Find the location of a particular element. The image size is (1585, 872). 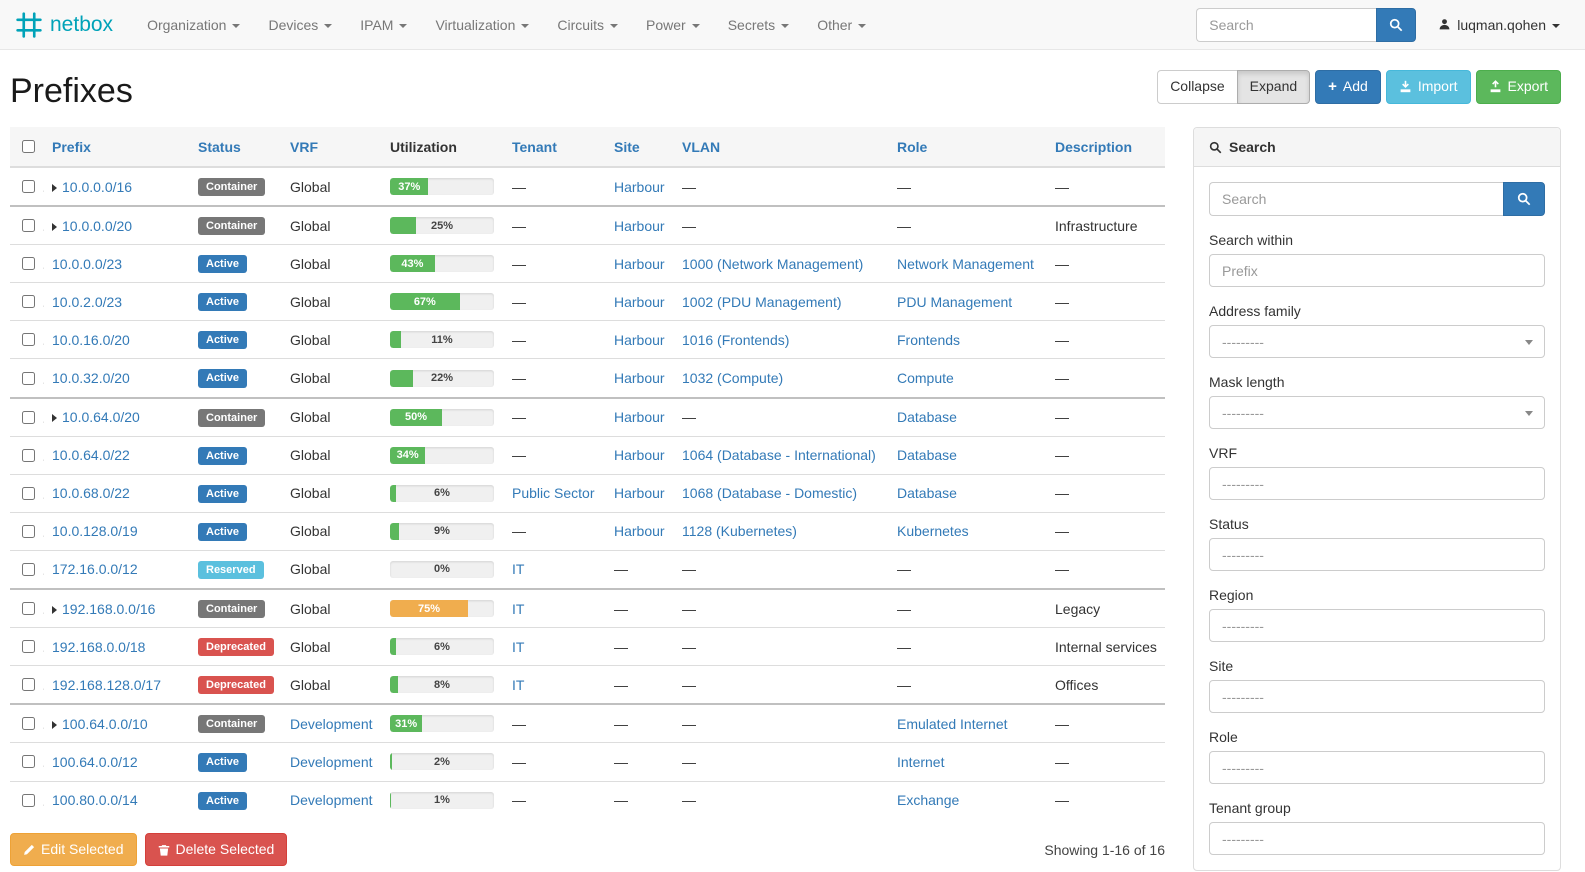

prefix-link: 10.0.0.0/20 is located at coordinates (97, 225).